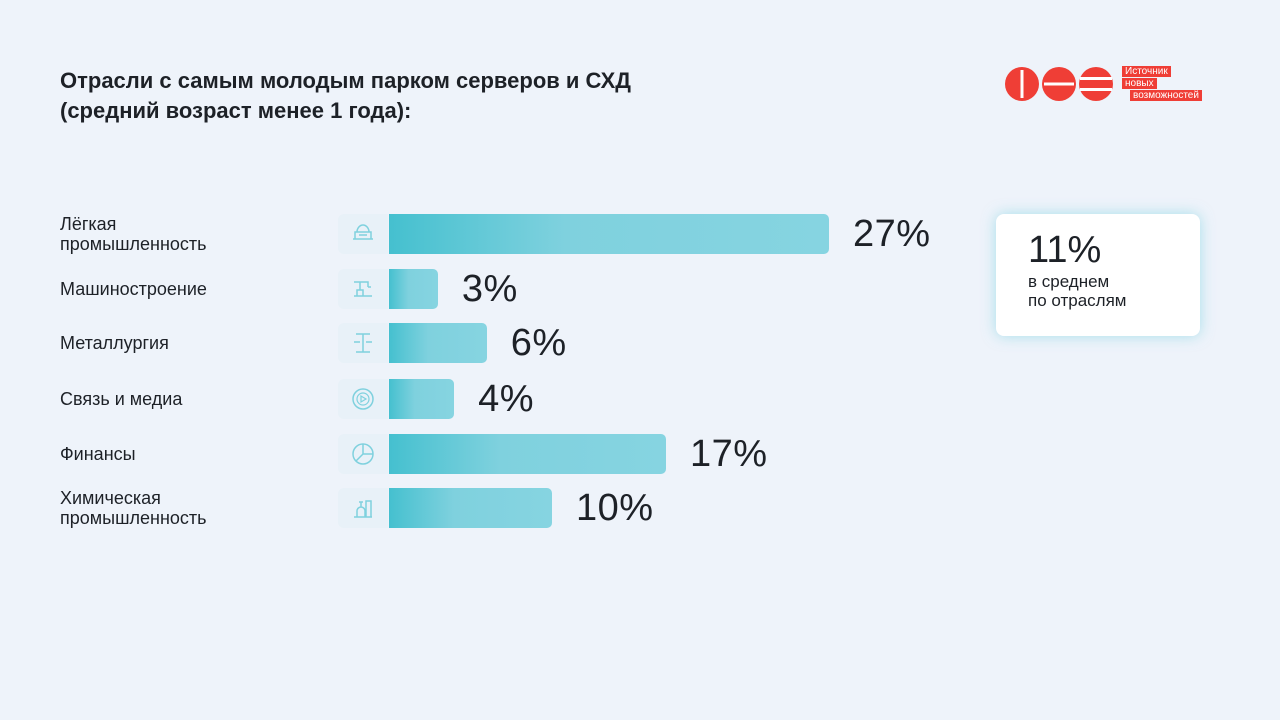  Describe the element at coordinates (363, 399) in the screenshot. I see `media-globe-icon` at that location.